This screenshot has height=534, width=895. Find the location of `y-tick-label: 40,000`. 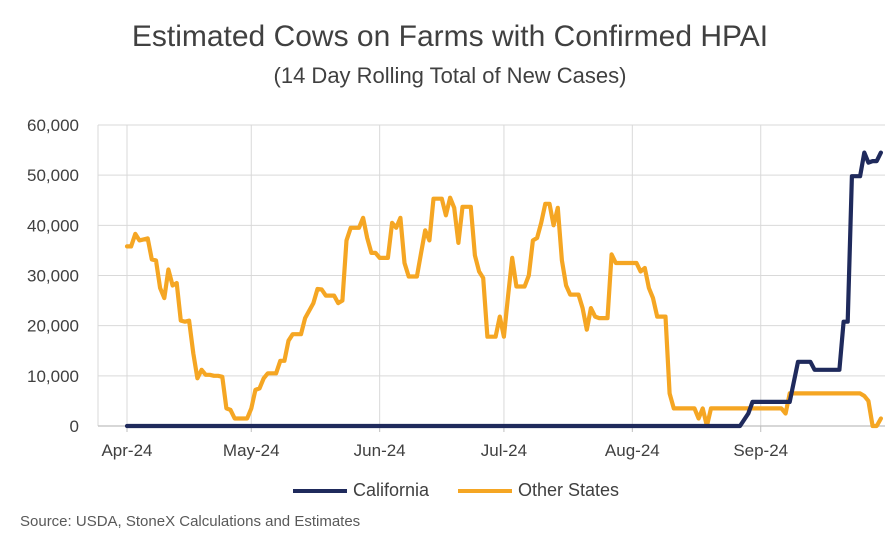

y-tick-label: 40,000 is located at coordinates (53, 225).